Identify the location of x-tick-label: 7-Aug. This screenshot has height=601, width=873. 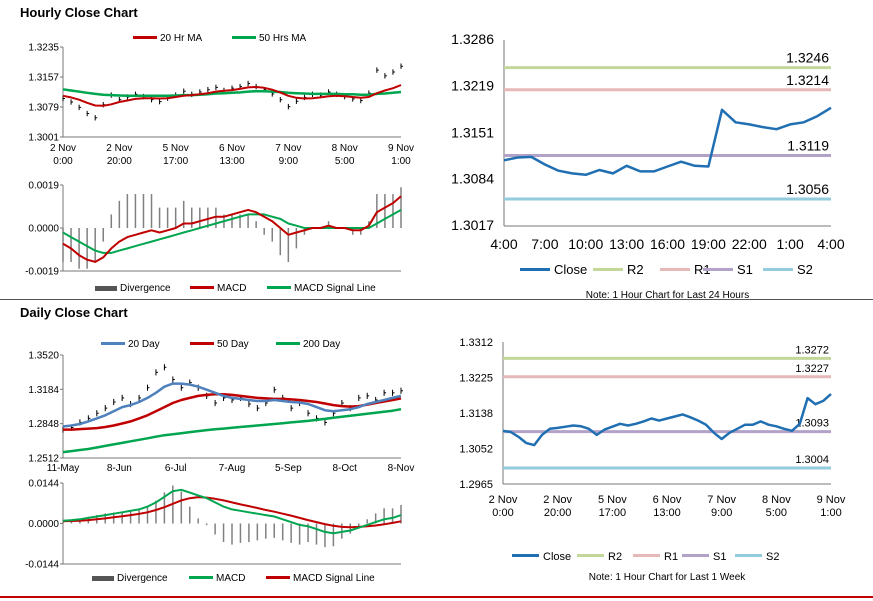
(232, 468).